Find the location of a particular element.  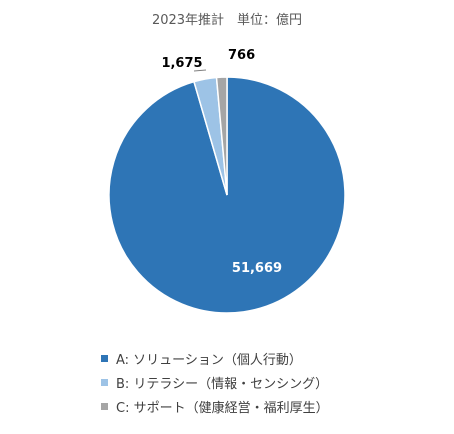

legend-item-a: A: ソリューション（個人行動） is located at coordinates (215, 358).